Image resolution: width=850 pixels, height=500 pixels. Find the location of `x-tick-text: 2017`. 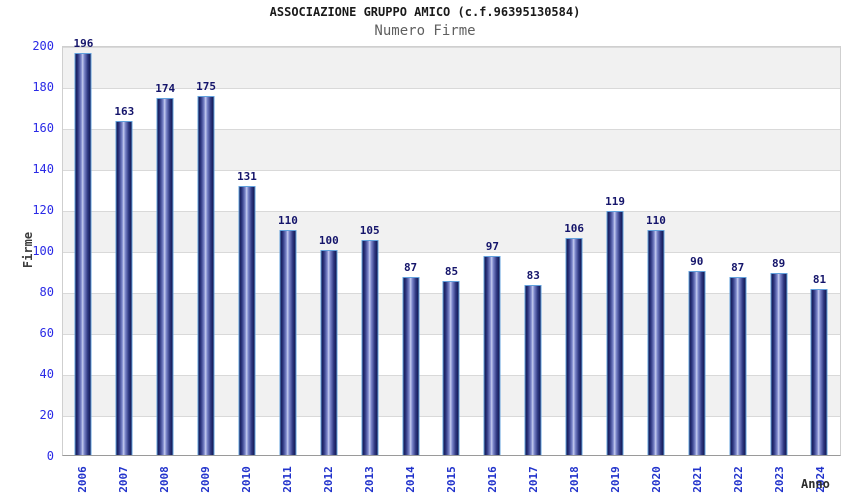

x-tick-text: 2017 is located at coordinates (533, 479).